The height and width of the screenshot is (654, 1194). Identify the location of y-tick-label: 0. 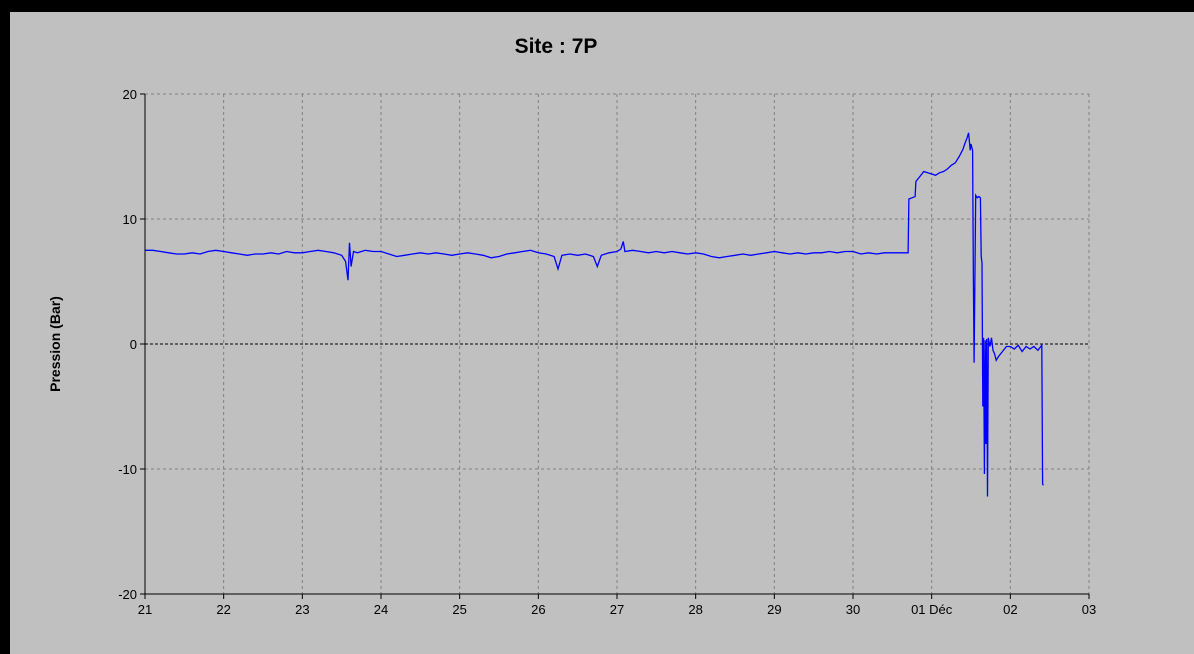
(133, 344).